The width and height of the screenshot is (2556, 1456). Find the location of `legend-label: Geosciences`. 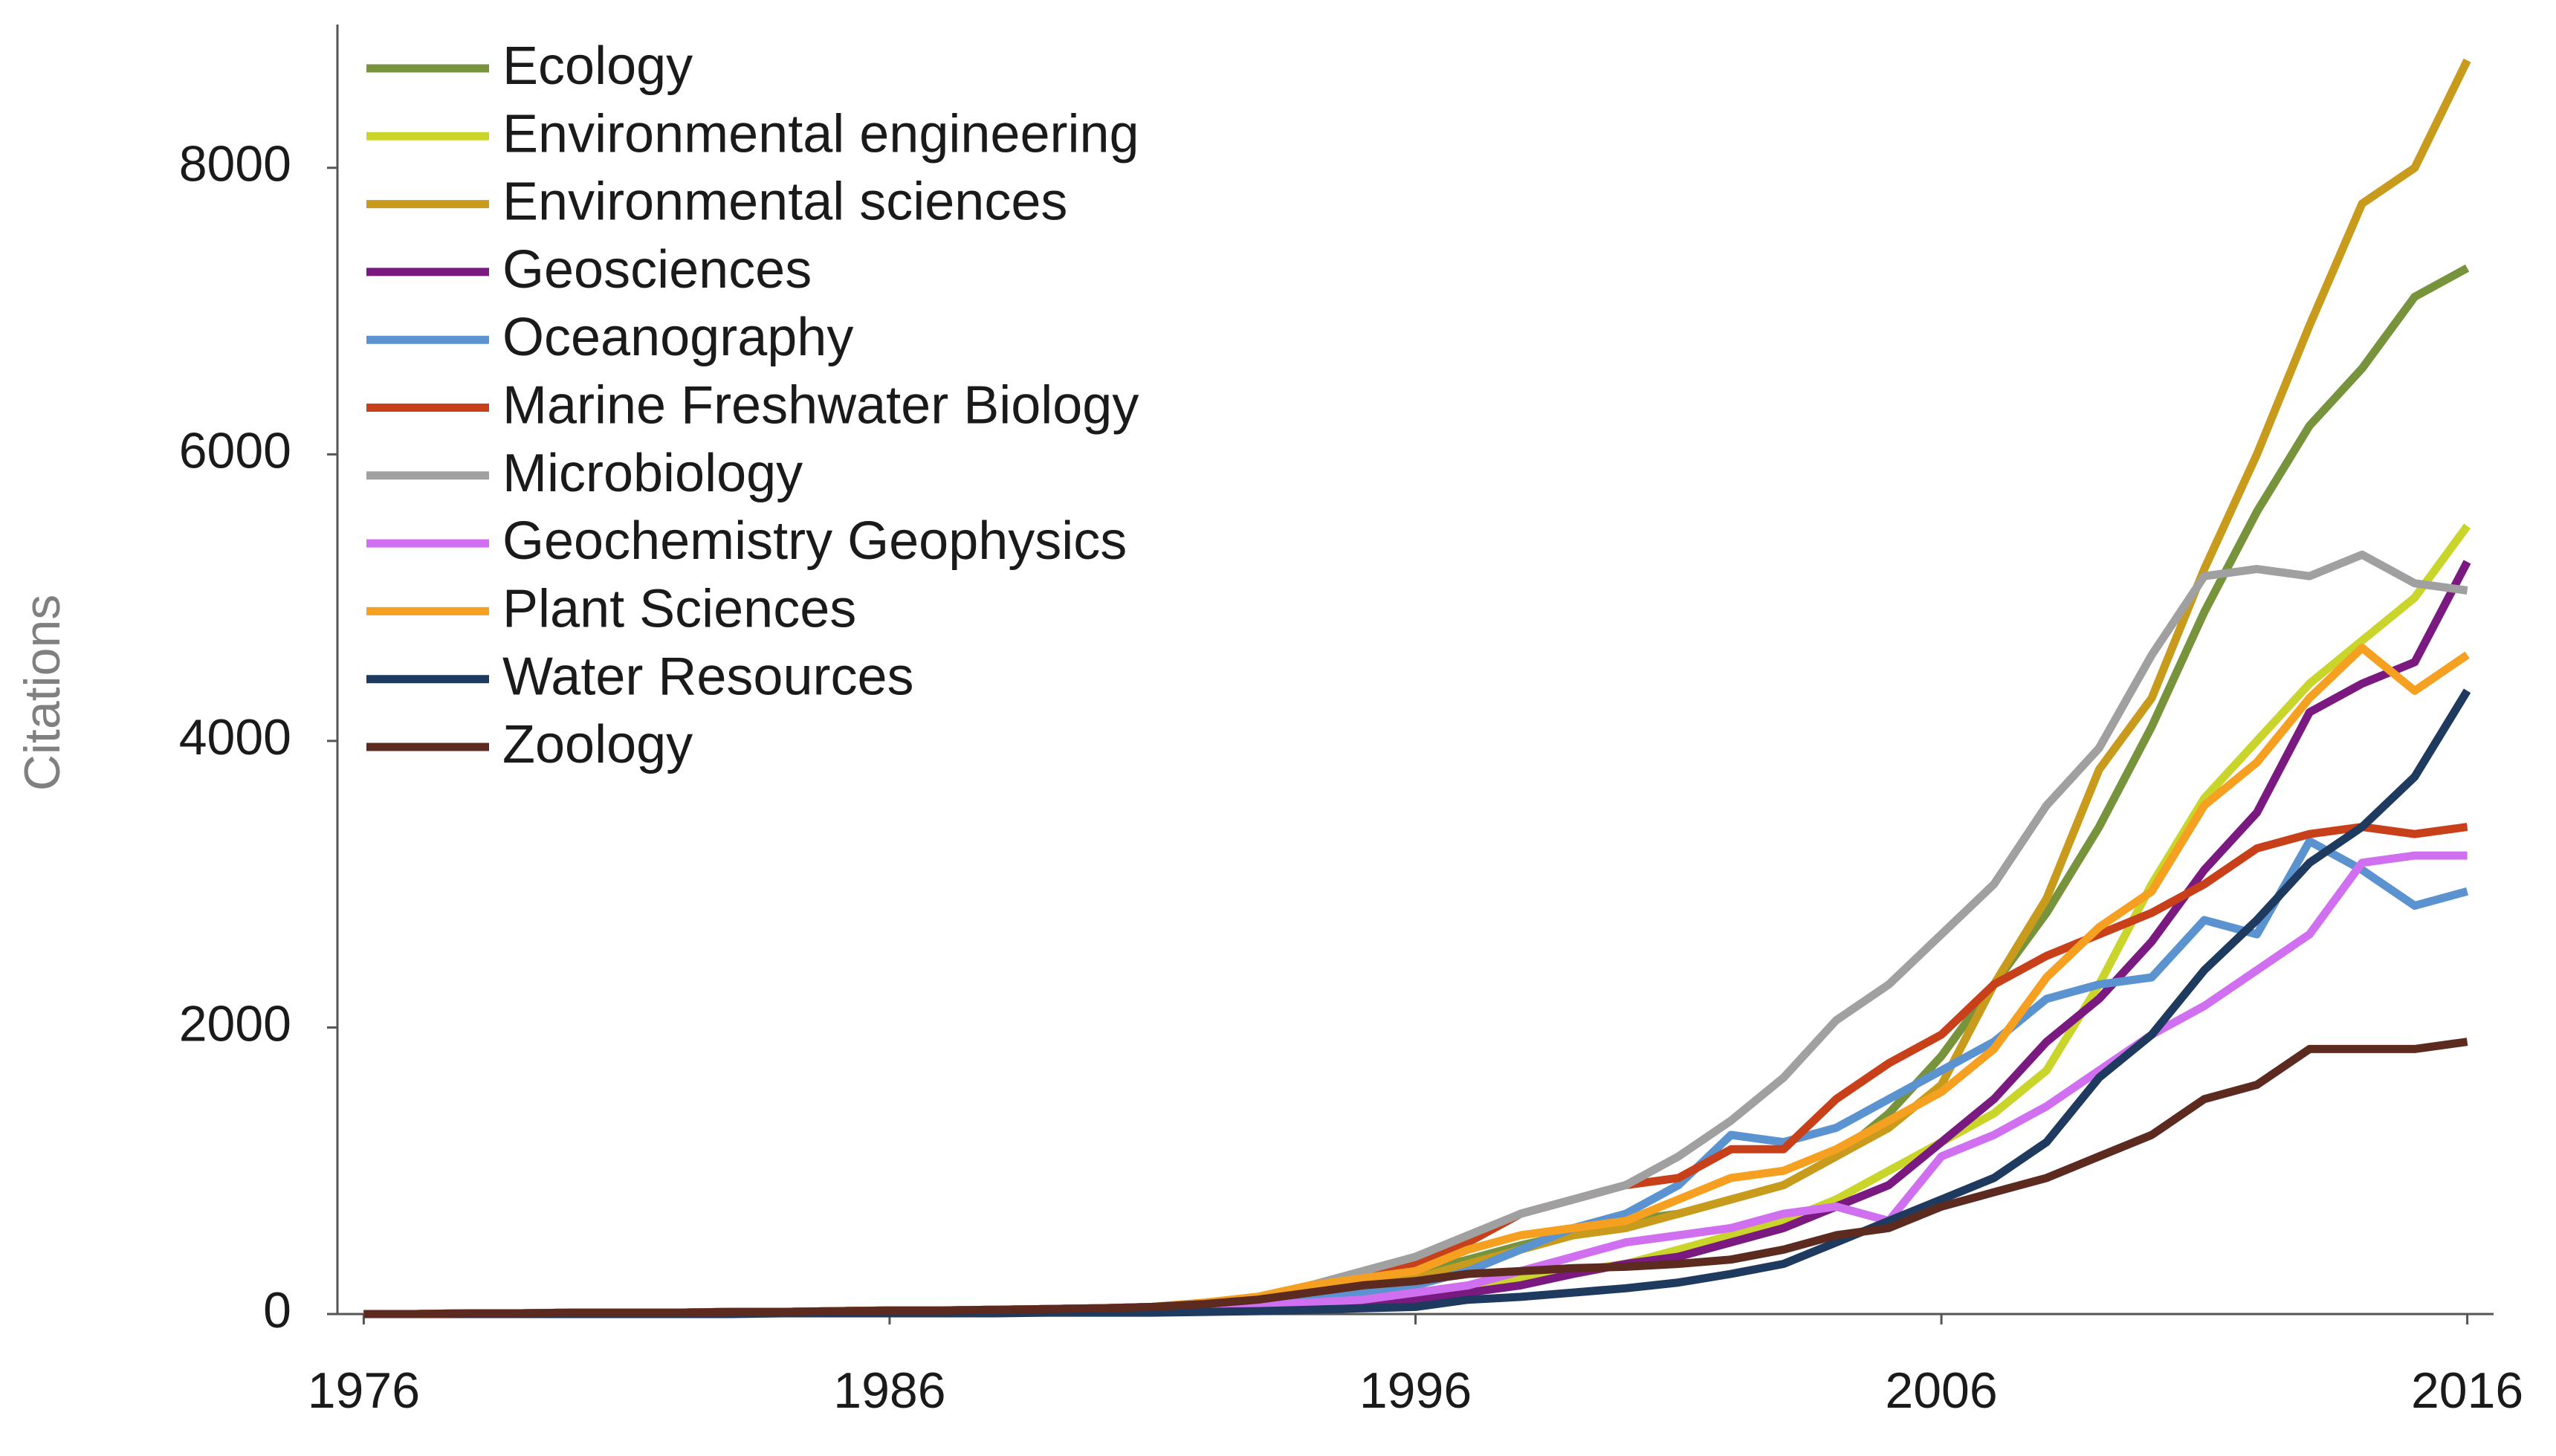

legend-label: Geosciences is located at coordinates (657, 270).